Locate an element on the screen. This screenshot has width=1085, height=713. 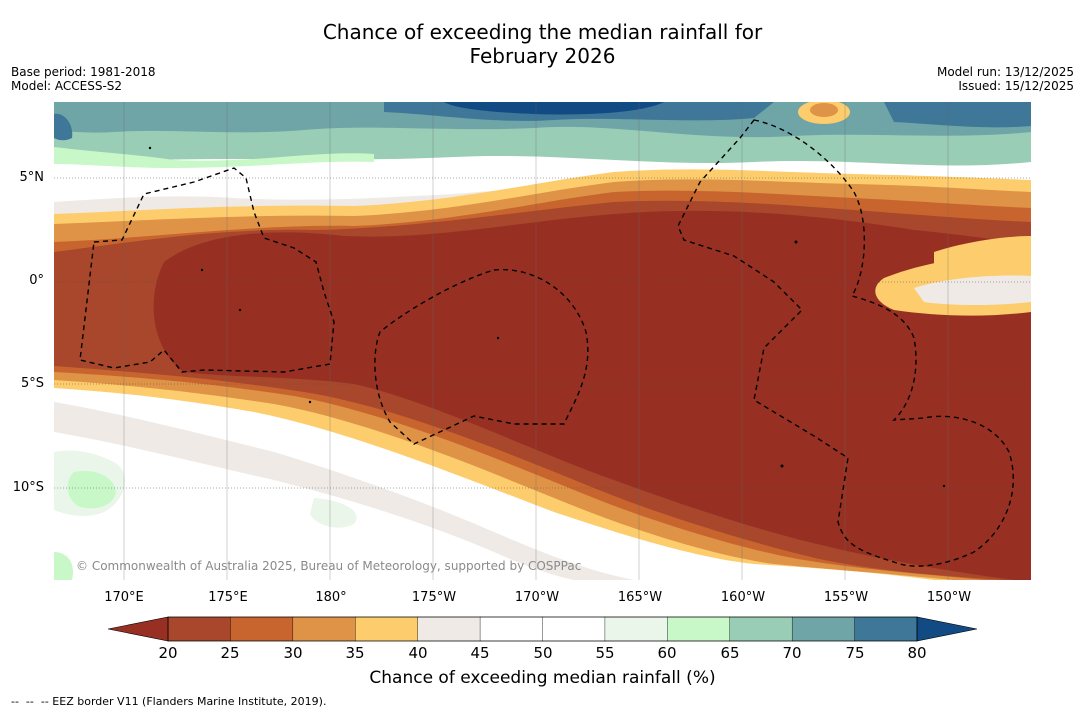
colorbar-segments is located at coordinates (542, 629).